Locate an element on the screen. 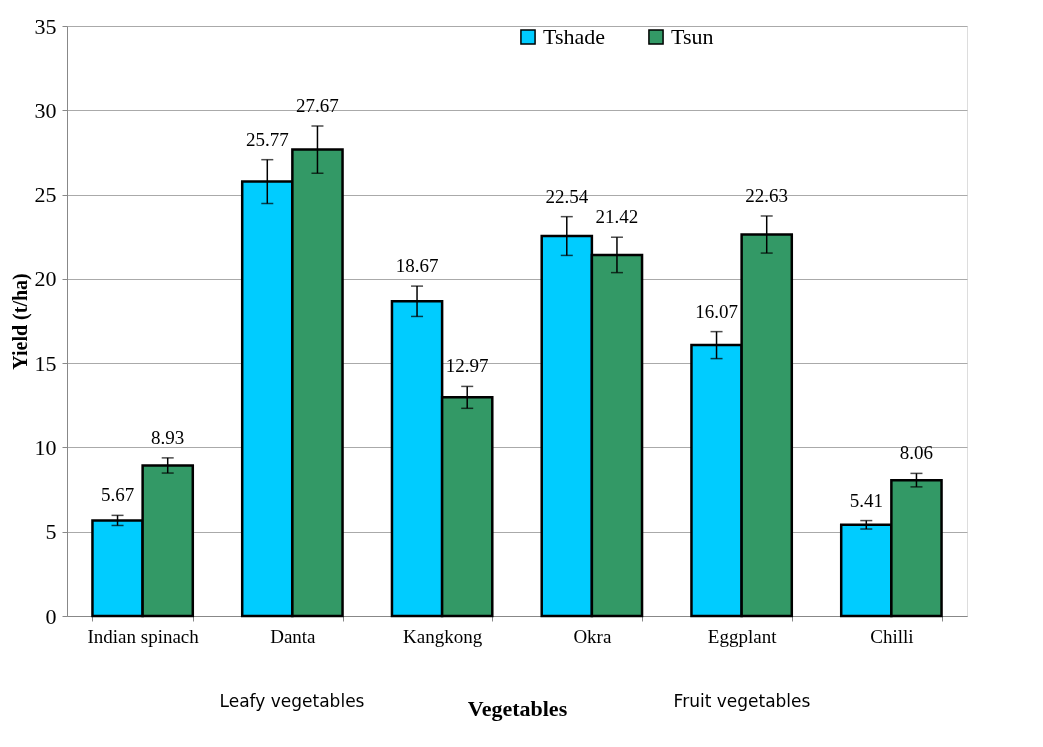  legend-label: Tshade is located at coordinates (574, 36).